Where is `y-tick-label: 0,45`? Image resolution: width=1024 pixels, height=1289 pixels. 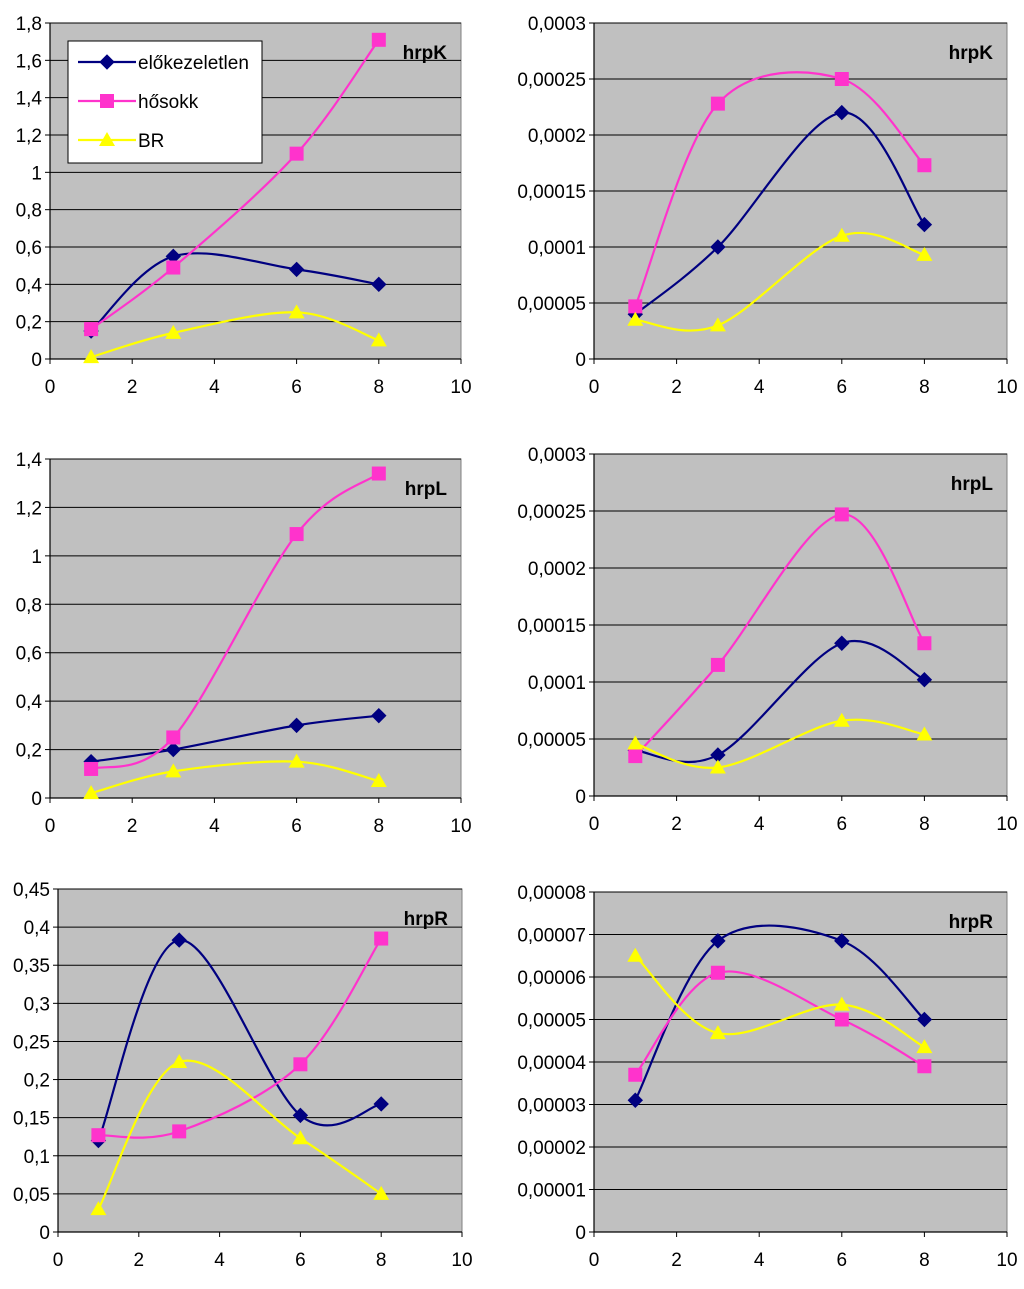
y-tick-label: 0,45 is located at coordinates (31, 890).